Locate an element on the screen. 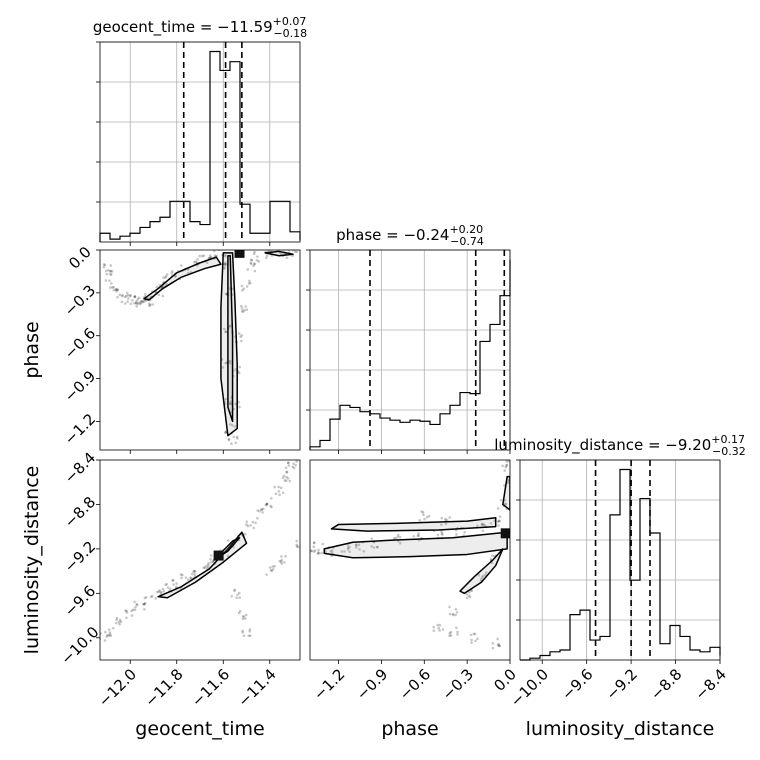 The image size is (760, 760). histogram-phase: phase = −0.24+0.20 −0.74 is located at coordinates (408, 337).